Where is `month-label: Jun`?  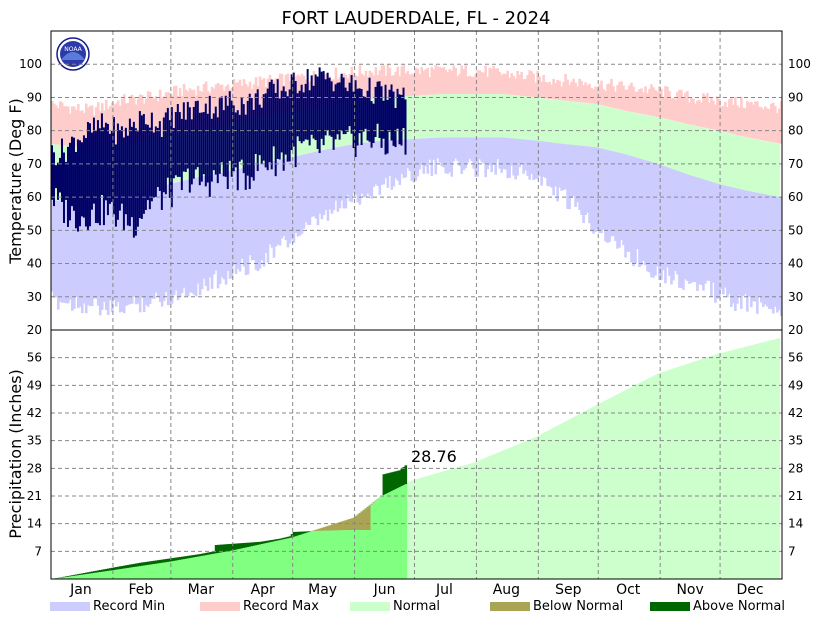
month-label: Jun is located at coordinates (384, 590).